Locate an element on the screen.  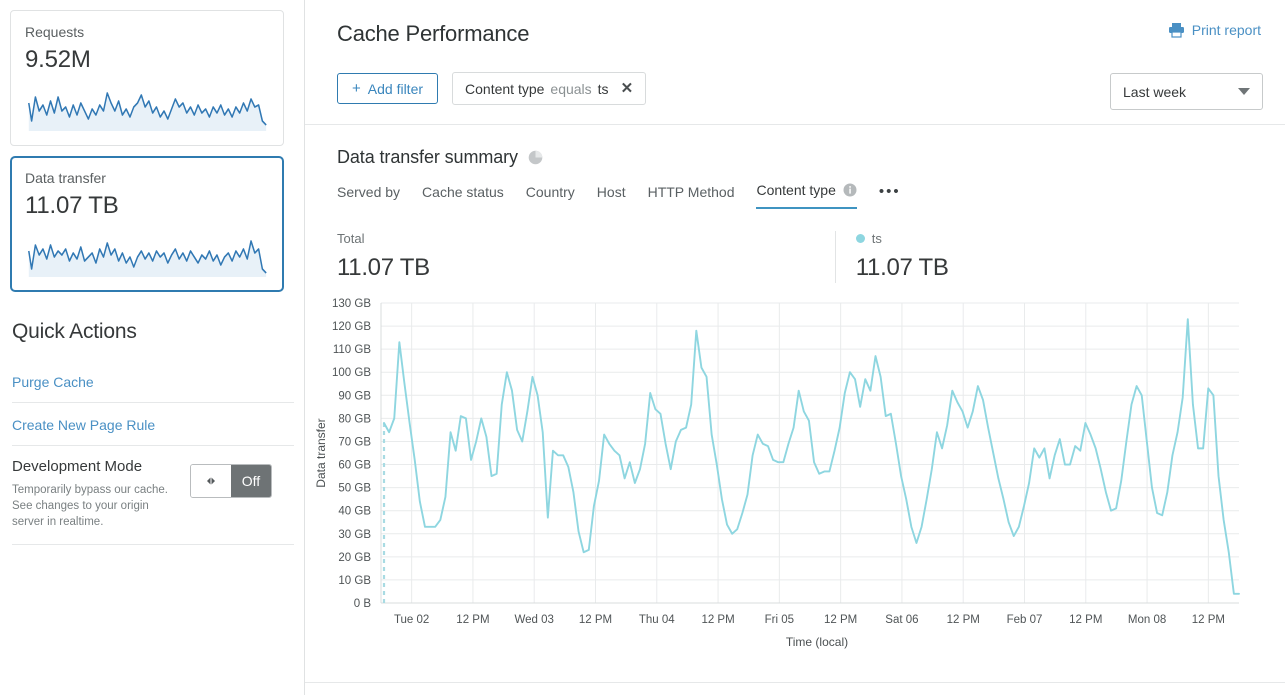
page-title: Cache Performance is located at coordinates (433, 33).